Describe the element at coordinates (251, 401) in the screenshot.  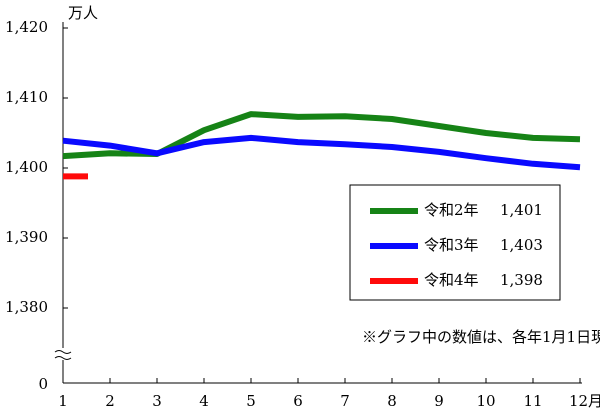
I see `x-tick-label: 5` at that location.